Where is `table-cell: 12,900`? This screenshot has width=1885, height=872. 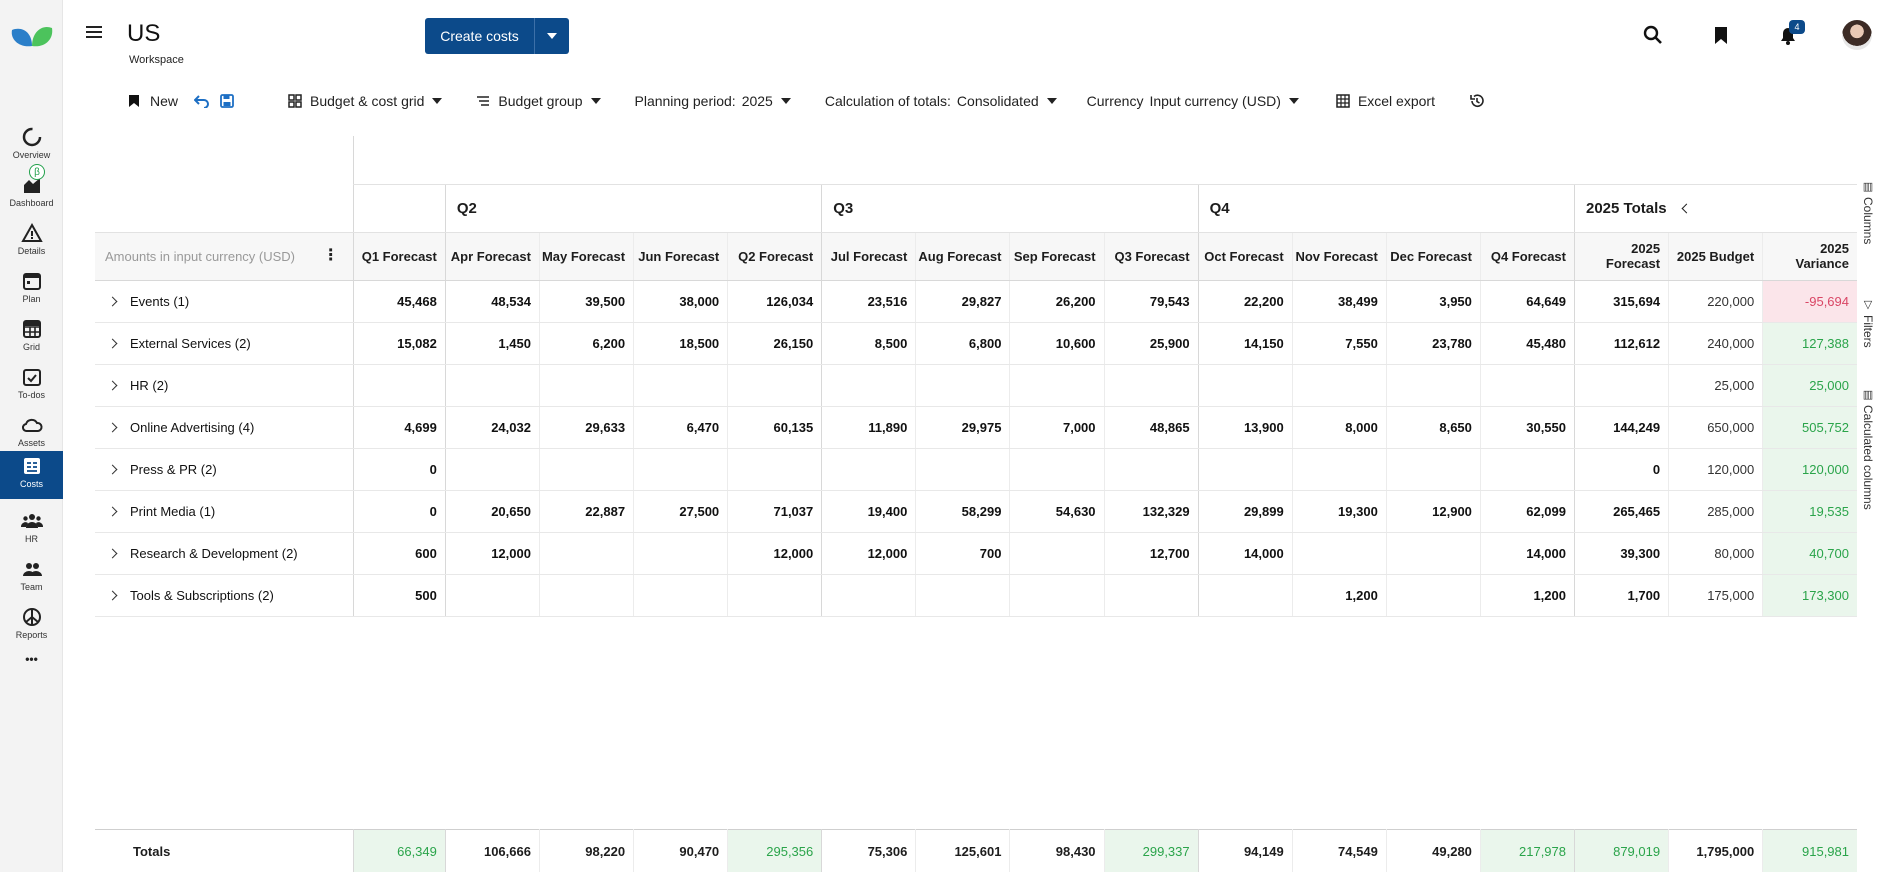
table-cell: 12,900 is located at coordinates (1433, 511).